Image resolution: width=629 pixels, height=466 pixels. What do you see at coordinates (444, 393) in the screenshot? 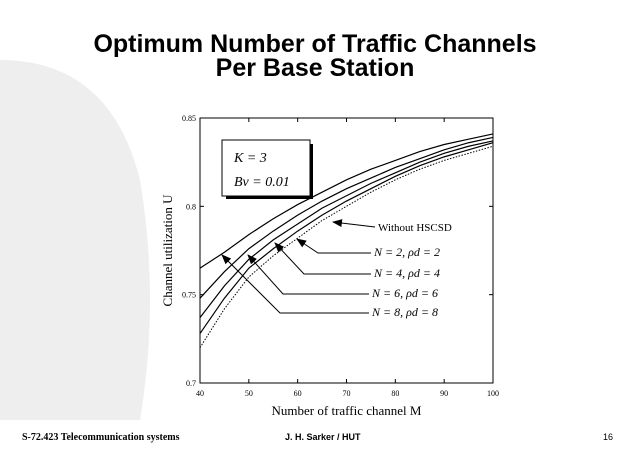
I see `x-tick-label: 90` at bounding box center [444, 393].